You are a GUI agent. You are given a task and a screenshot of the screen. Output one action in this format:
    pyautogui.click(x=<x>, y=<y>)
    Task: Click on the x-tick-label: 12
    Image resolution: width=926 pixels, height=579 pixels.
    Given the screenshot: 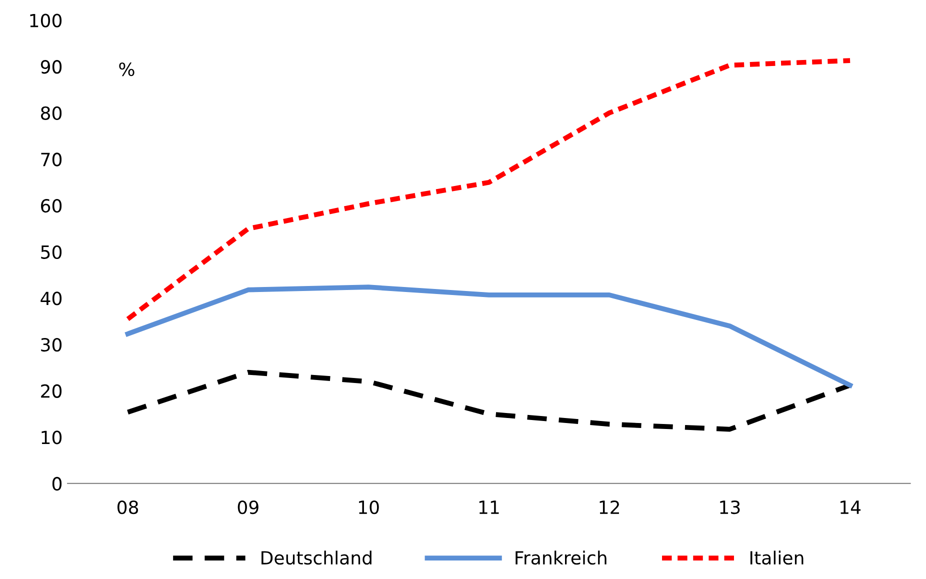 What is the action you would take?
    pyautogui.click(x=609, y=507)
    